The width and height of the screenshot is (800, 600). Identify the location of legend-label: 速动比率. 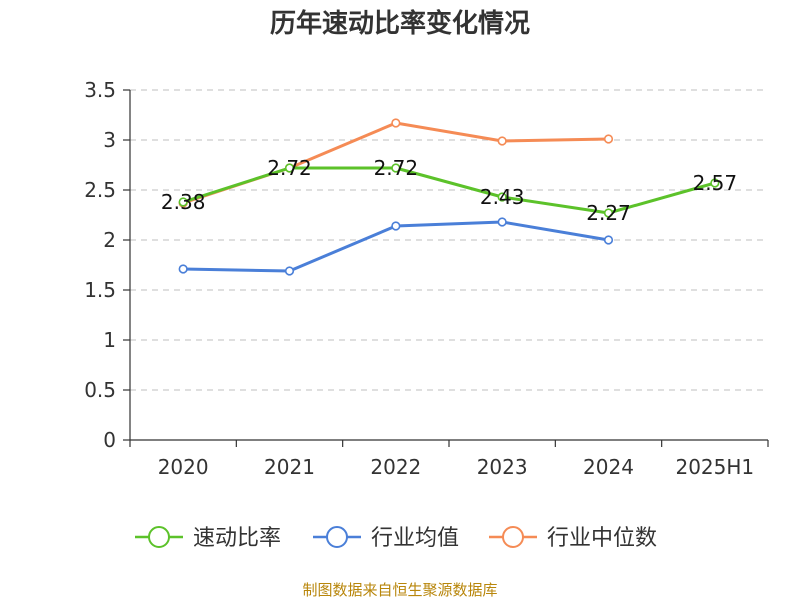
(237, 538).